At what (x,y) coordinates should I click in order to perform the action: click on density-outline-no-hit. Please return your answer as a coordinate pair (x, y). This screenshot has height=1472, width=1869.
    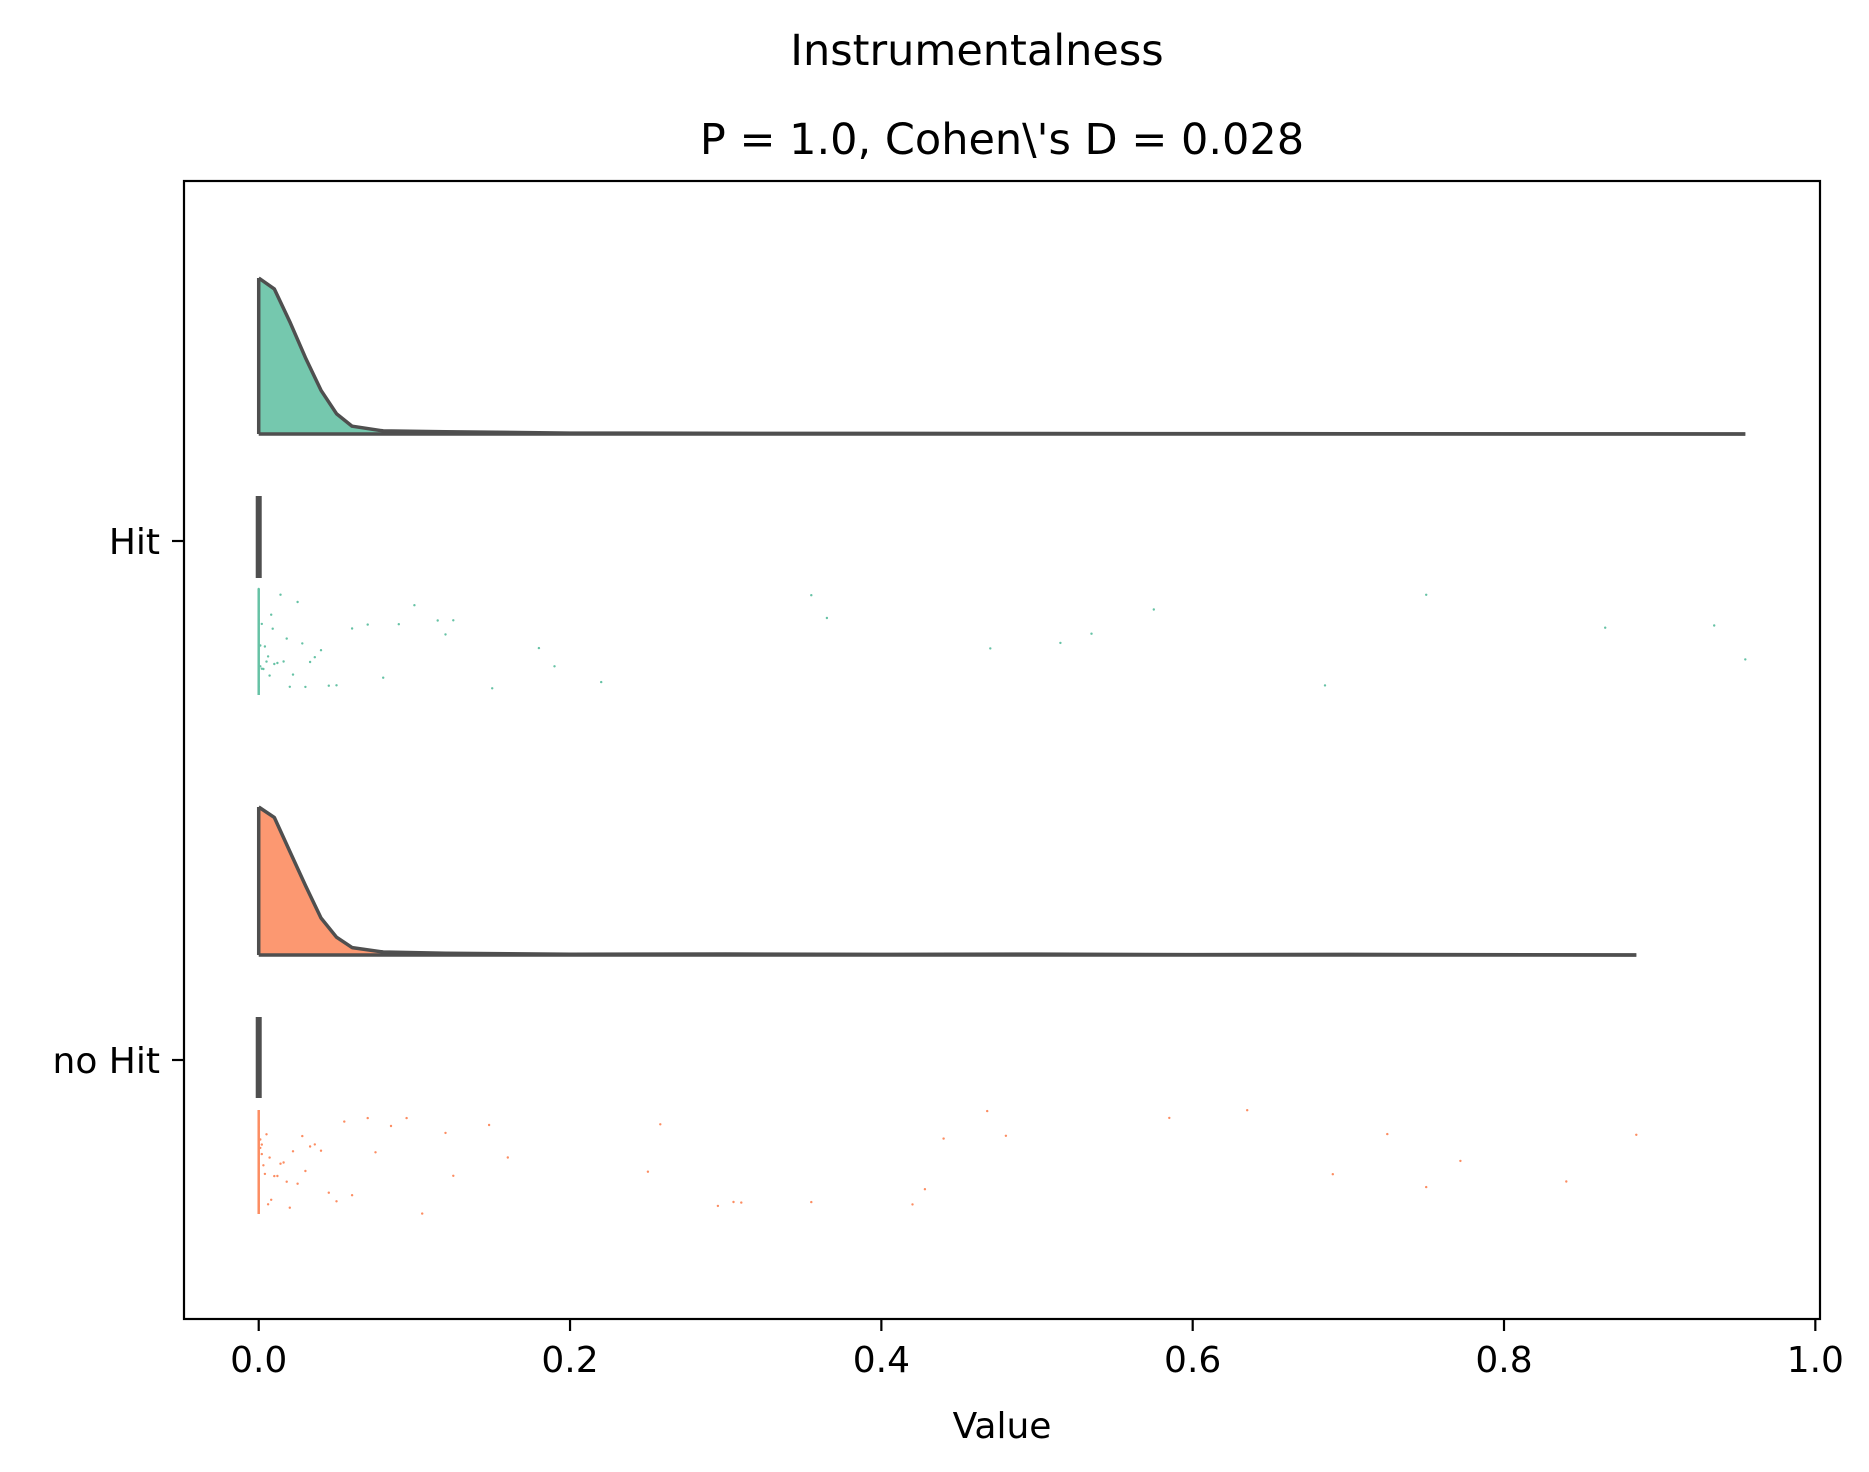
    Looking at the image, I should click on (947, 881).